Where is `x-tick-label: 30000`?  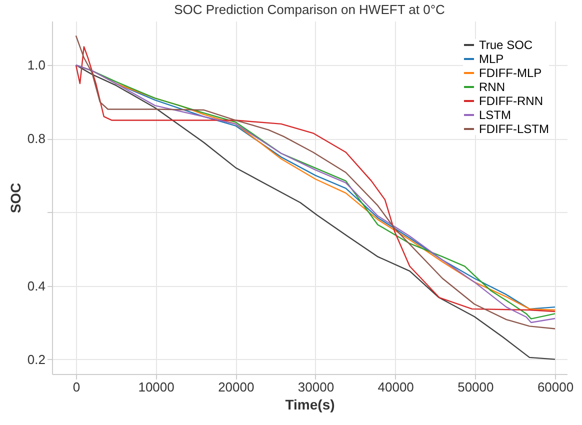 x-tick-label: 30000 is located at coordinates (316, 387).